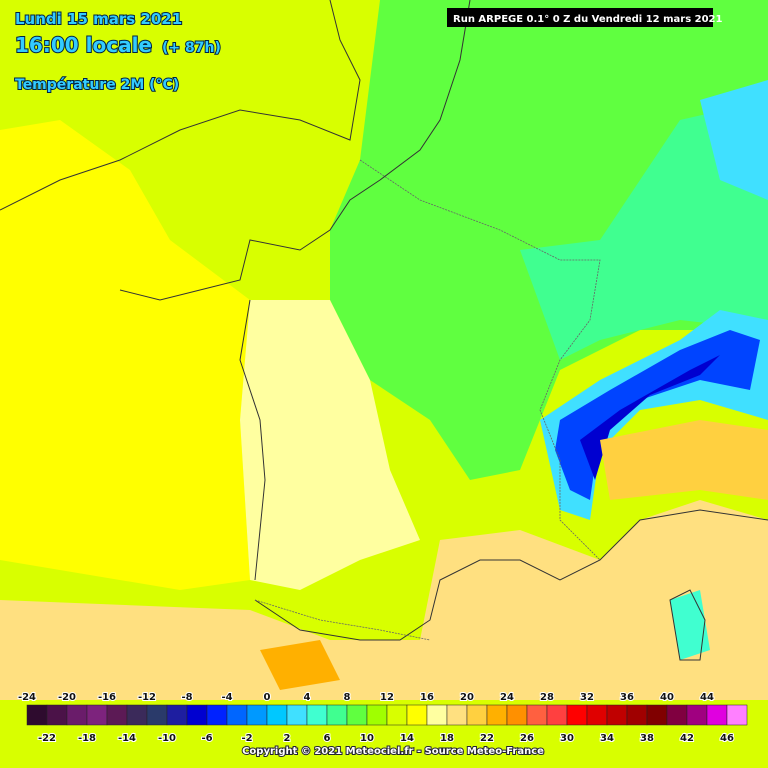 Image resolution: width=768 pixels, height=768 pixels. What do you see at coordinates (87, 738) in the screenshot?
I see `legend-label: -18` at bounding box center [87, 738].